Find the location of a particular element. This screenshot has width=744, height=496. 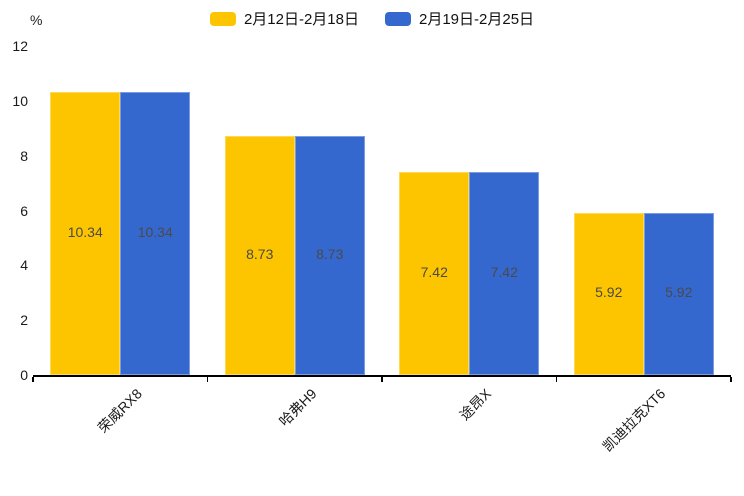

y-tick-label: 0 is located at coordinates (24, 375).